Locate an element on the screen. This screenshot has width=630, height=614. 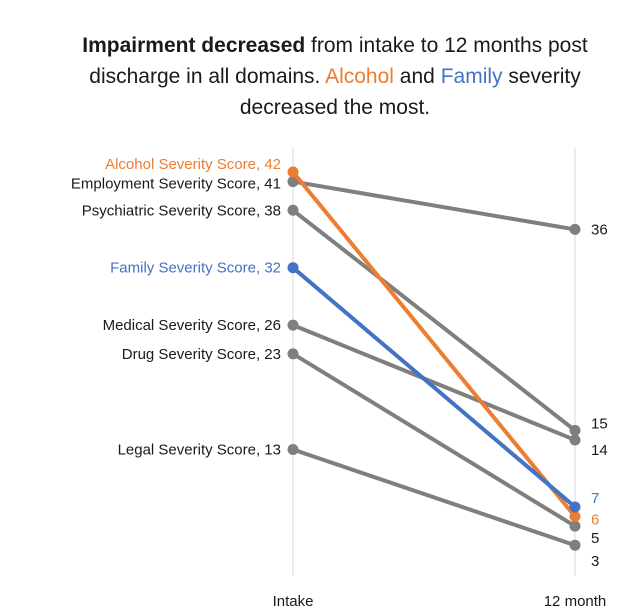
x-tick-intake: Intake is located at coordinates (293, 601).